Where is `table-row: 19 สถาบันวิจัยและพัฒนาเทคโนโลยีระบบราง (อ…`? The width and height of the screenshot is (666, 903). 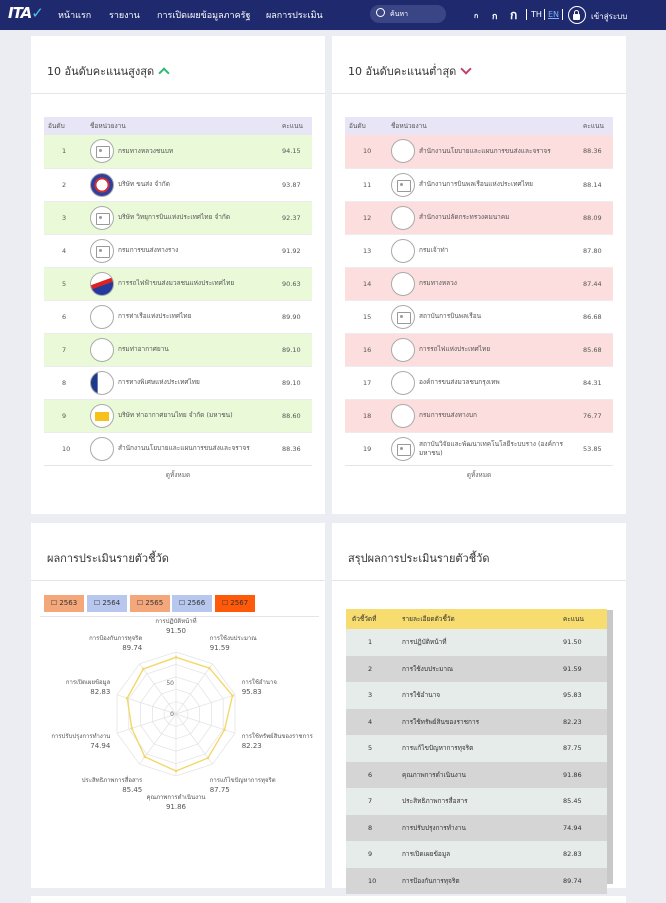
table-row: 19 สถาบันวิจัยและพัฒนาเทคโนโลยีระบบราง (อ… is located at coordinates (479, 449).